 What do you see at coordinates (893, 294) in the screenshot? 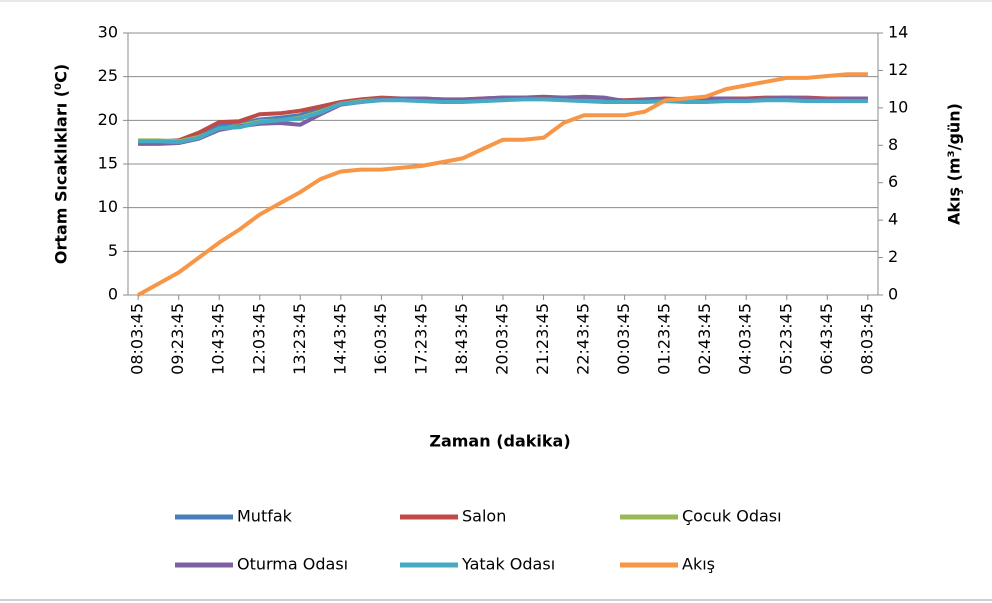
I see `y2-tick-label: 0` at bounding box center [893, 294].